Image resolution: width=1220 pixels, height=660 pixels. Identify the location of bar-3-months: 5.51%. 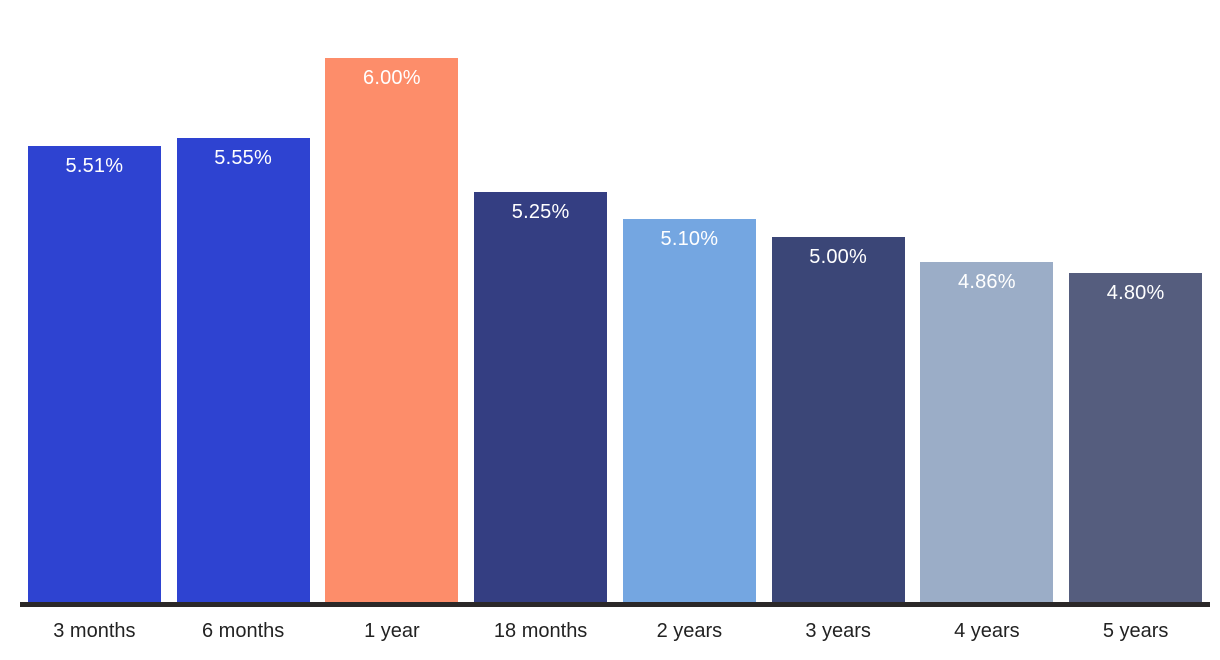
(94, 374).